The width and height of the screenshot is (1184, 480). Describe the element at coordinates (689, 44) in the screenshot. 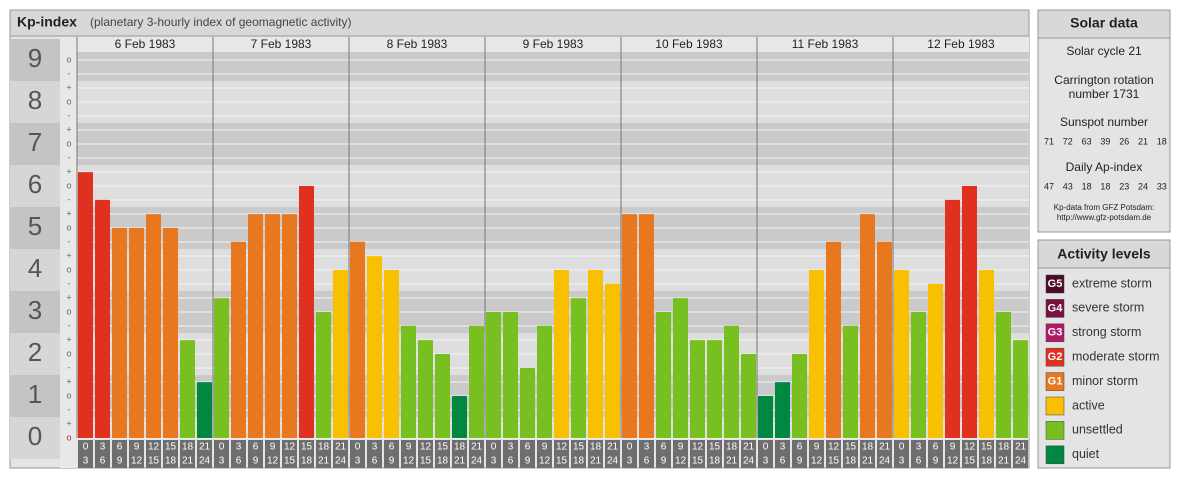

I see `date-label: 10 Feb 1983` at that location.